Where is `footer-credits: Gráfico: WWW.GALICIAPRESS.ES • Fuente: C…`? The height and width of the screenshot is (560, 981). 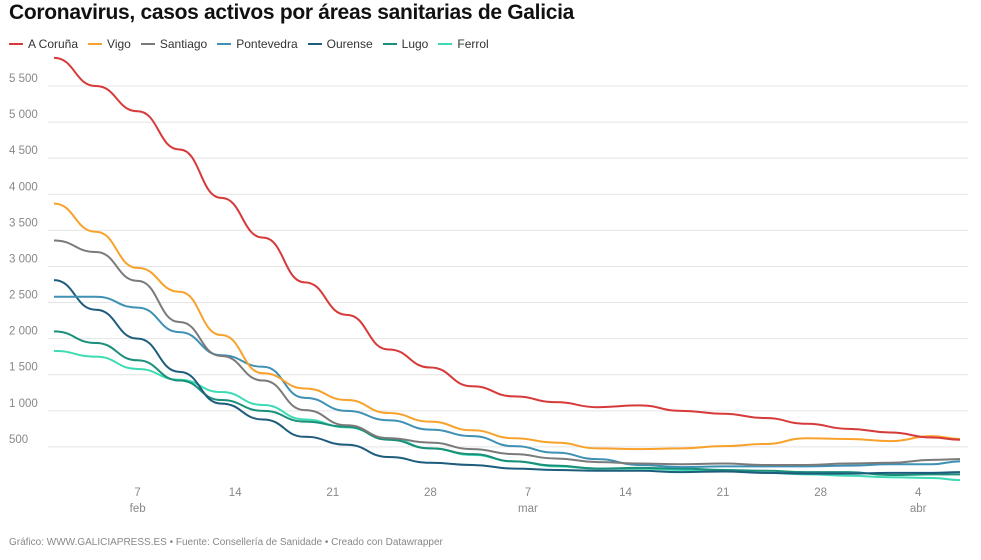
footer-credits: Gráfico: WWW.GALICIAPRESS.ES • Fuente: C… is located at coordinates (226, 542).